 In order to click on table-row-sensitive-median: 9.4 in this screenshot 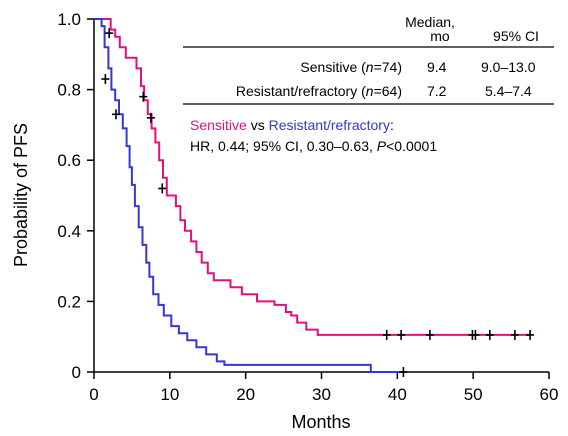, I will do `click(437, 67)`.